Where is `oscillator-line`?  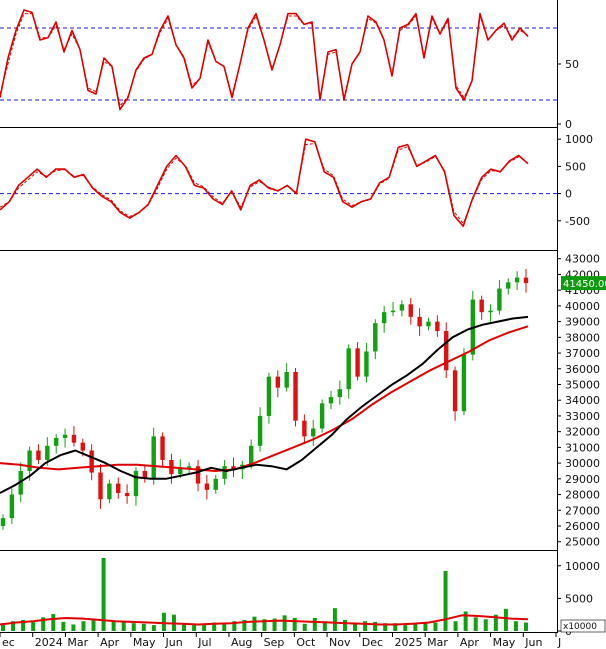
oscillator-line is located at coordinates (264, 60).